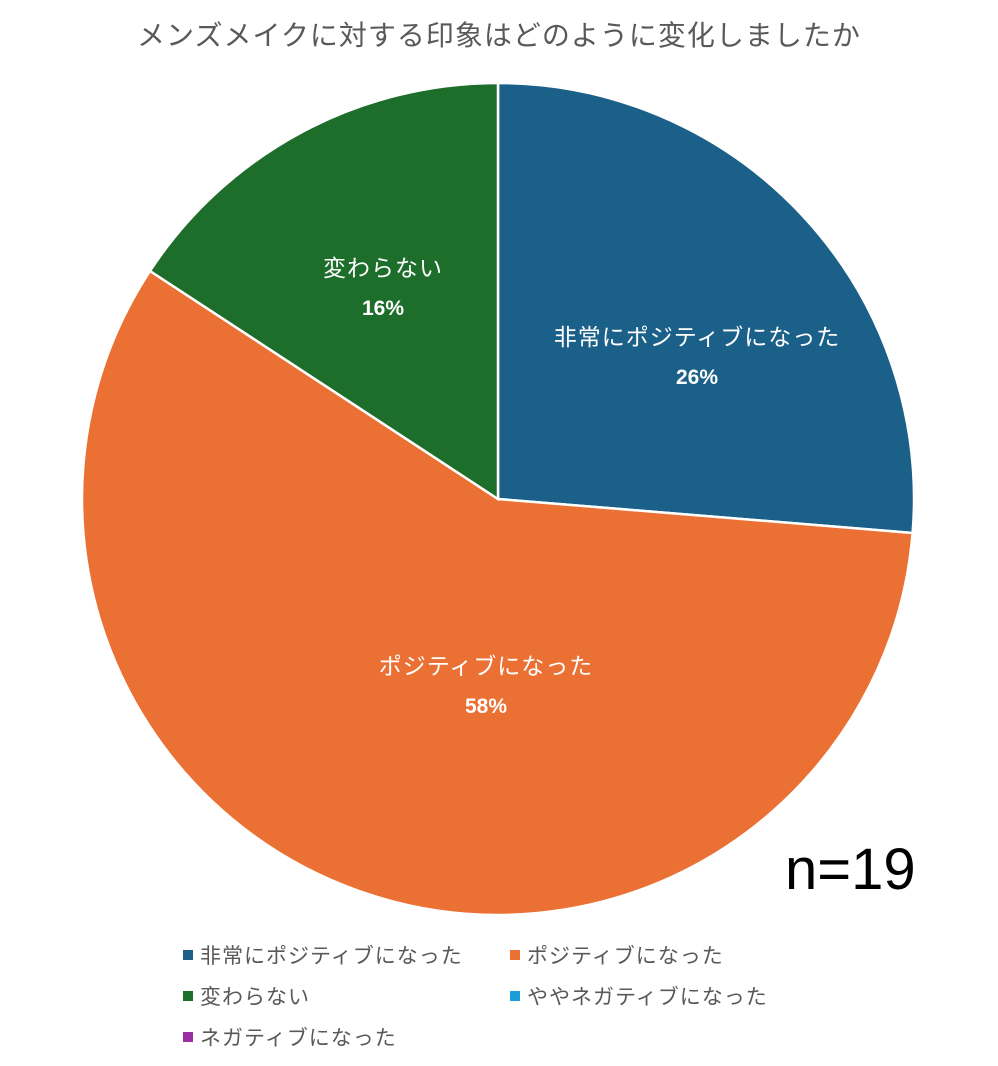 The height and width of the screenshot is (1066, 998). I want to click on label-positive-pct: 58%, so click(486, 706).